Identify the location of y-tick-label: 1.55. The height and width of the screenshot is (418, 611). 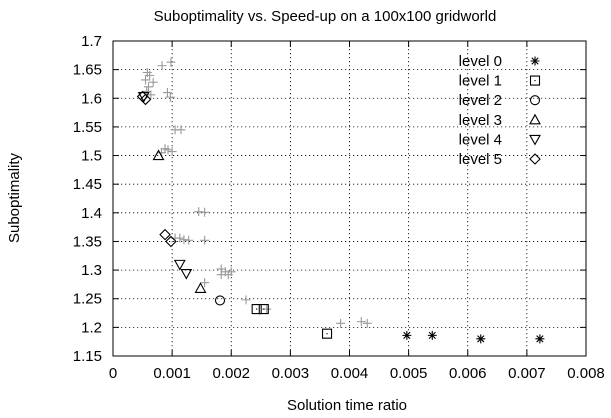
(87, 127).